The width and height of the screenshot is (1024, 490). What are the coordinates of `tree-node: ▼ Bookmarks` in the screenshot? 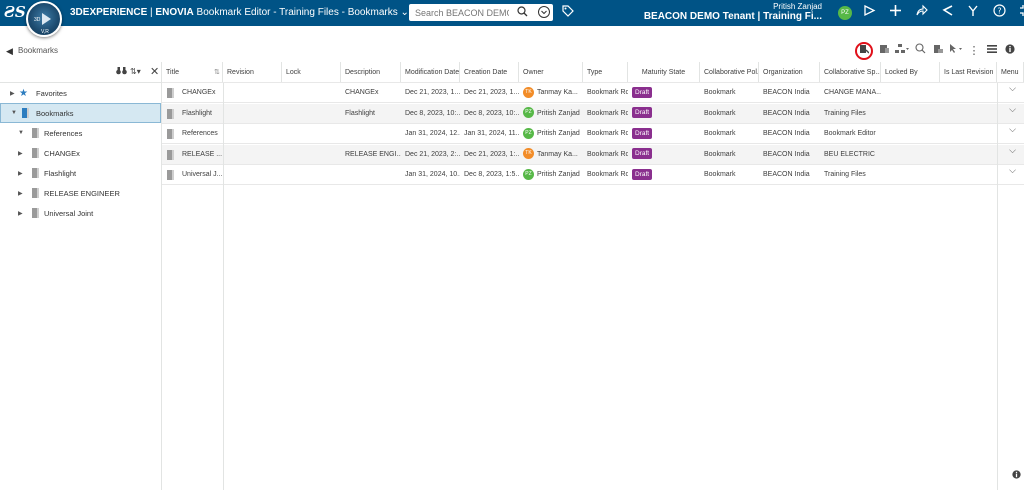 It's located at (80, 113).